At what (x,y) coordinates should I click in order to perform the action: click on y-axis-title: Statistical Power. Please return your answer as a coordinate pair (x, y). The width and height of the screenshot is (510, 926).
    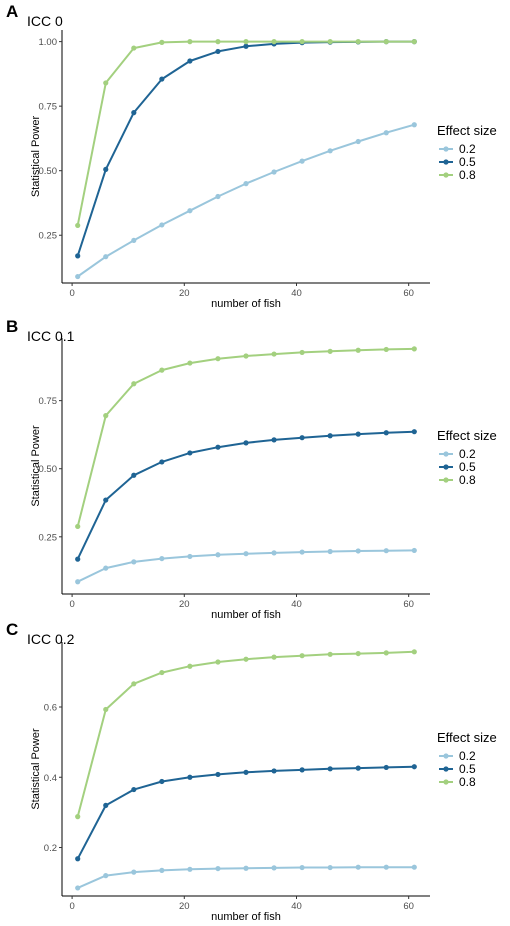
    Looking at the image, I should click on (36, 466).